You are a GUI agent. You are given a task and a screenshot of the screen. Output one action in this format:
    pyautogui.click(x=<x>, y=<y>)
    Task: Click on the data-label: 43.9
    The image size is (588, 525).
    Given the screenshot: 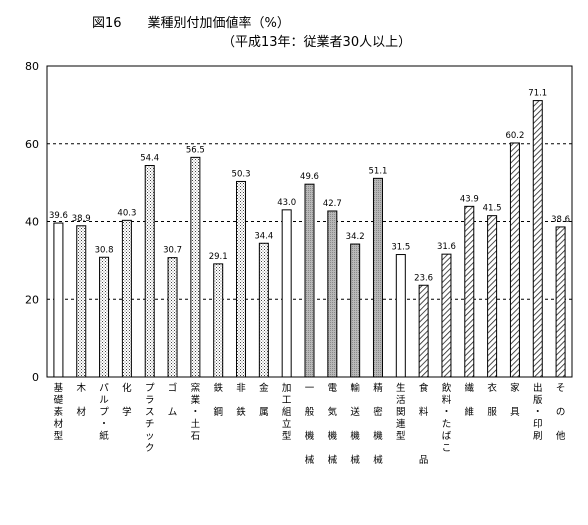 What is the action you would take?
    pyautogui.click(x=469, y=199)
    